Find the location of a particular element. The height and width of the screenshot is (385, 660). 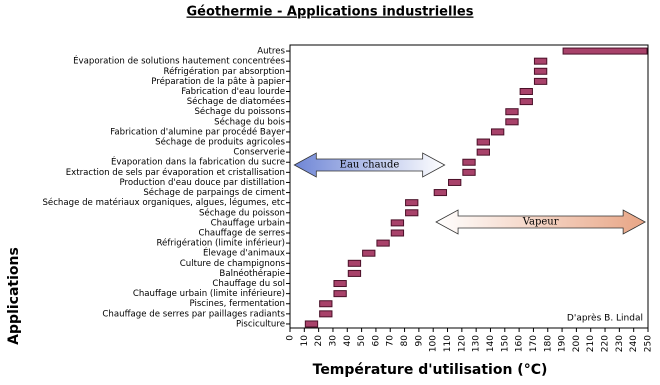

y-tick-label: Élevage d'animaux is located at coordinates (244, 253).